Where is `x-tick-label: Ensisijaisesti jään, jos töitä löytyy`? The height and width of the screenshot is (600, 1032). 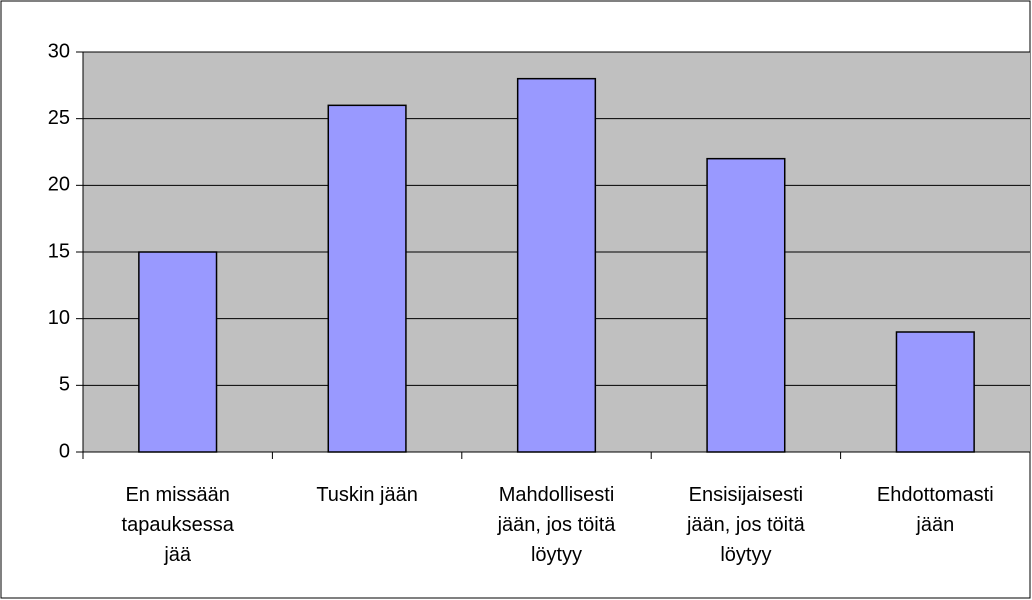
x-tick-label: Ensisijaisesti jään, jos töitä löytyy is located at coordinates (745, 525).